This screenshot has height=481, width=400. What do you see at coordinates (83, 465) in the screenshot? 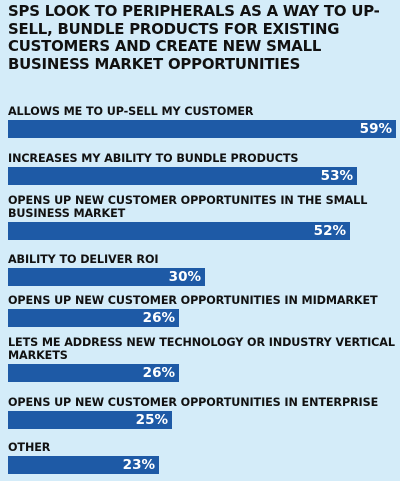
I see `bar: 23%` at bounding box center [83, 465].